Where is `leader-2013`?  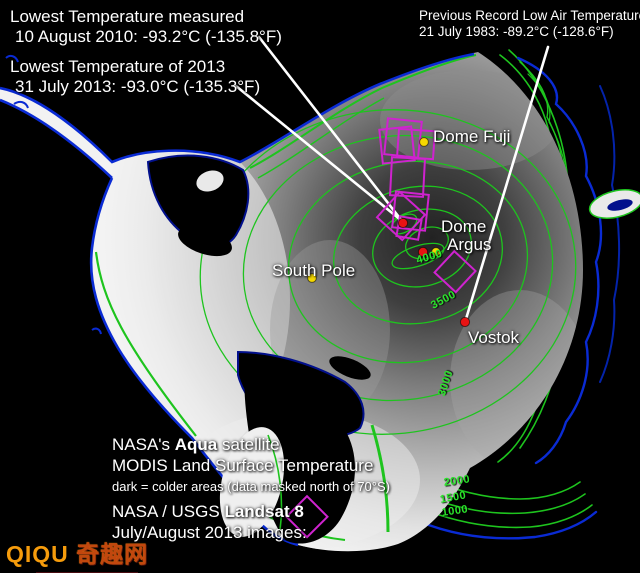 leader-2013 is located at coordinates (319, 153).